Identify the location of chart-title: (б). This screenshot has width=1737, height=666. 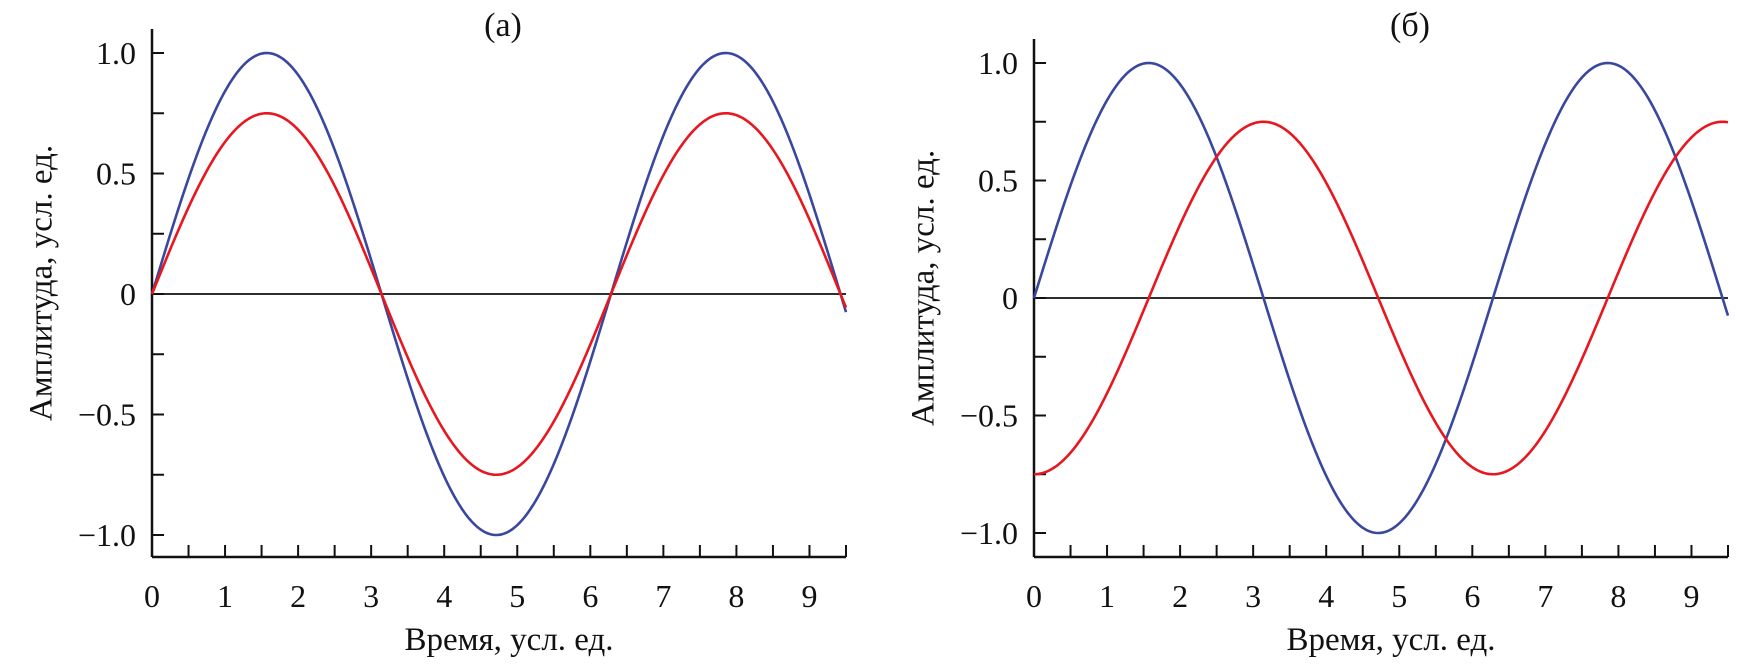
(1410, 25).